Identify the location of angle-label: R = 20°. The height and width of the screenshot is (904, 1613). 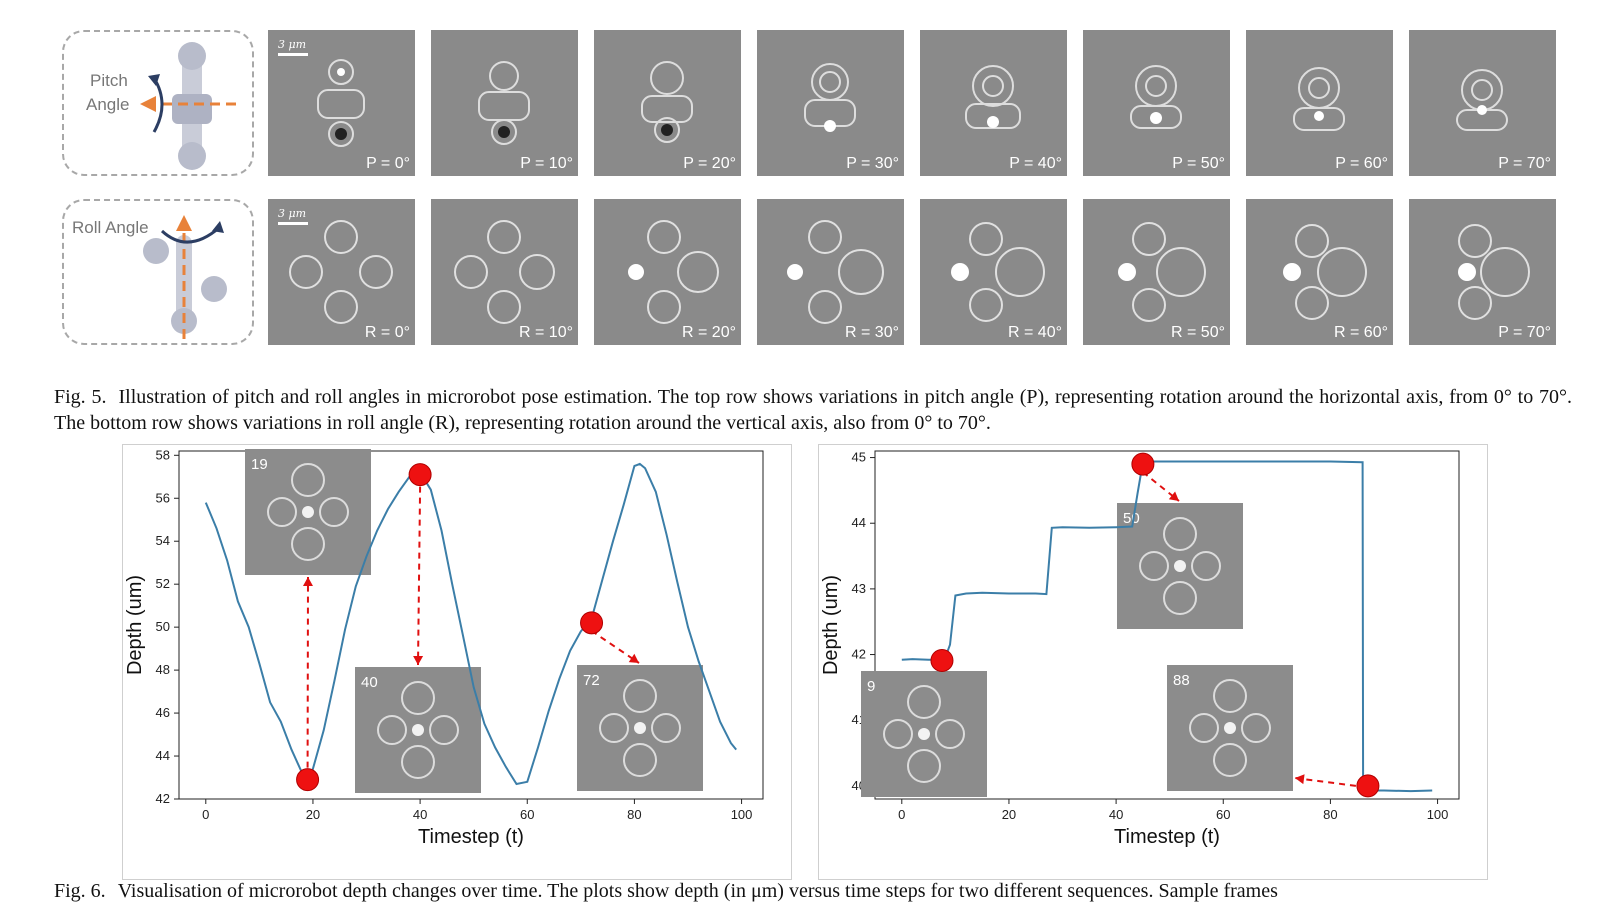
(709, 333).